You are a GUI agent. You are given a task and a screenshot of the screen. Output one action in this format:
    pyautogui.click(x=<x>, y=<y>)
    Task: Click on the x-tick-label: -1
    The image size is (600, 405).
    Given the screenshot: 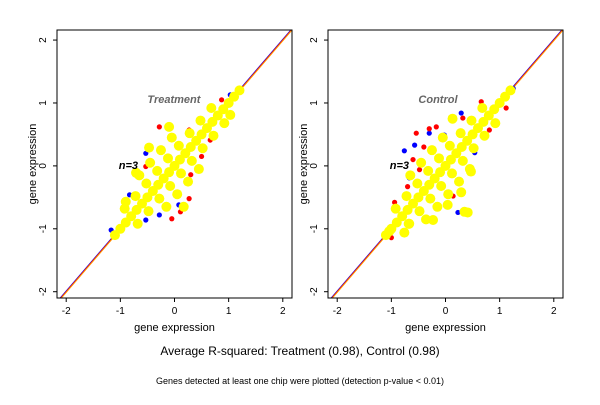 What is the action you would take?
    pyautogui.click(x=391, y=311)
    